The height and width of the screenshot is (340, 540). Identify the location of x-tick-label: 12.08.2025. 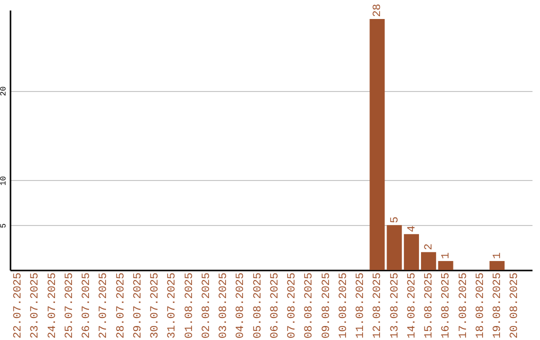
(378, 305).